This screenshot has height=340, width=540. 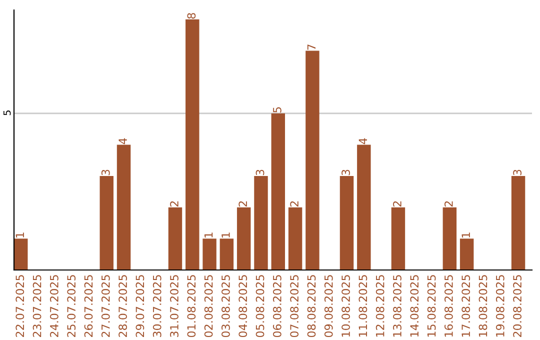 I want to click on x-tick-label: 01.08.2025, so click(x=191, y=306).